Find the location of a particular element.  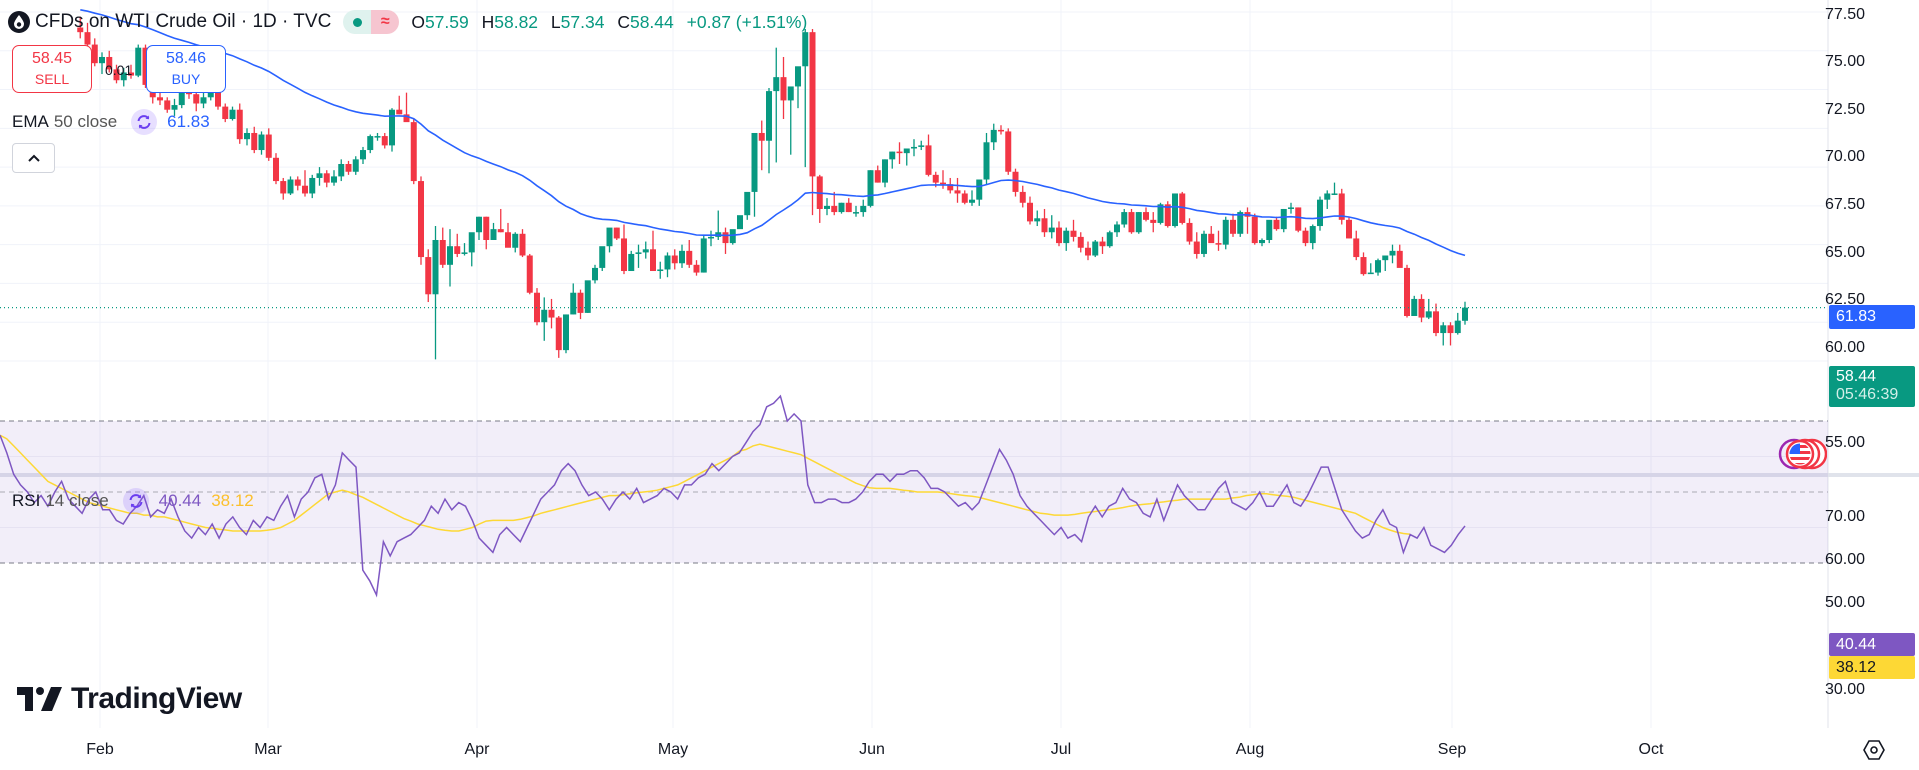

tradingview-logo: TradingView is located at coordinates (129, 699).